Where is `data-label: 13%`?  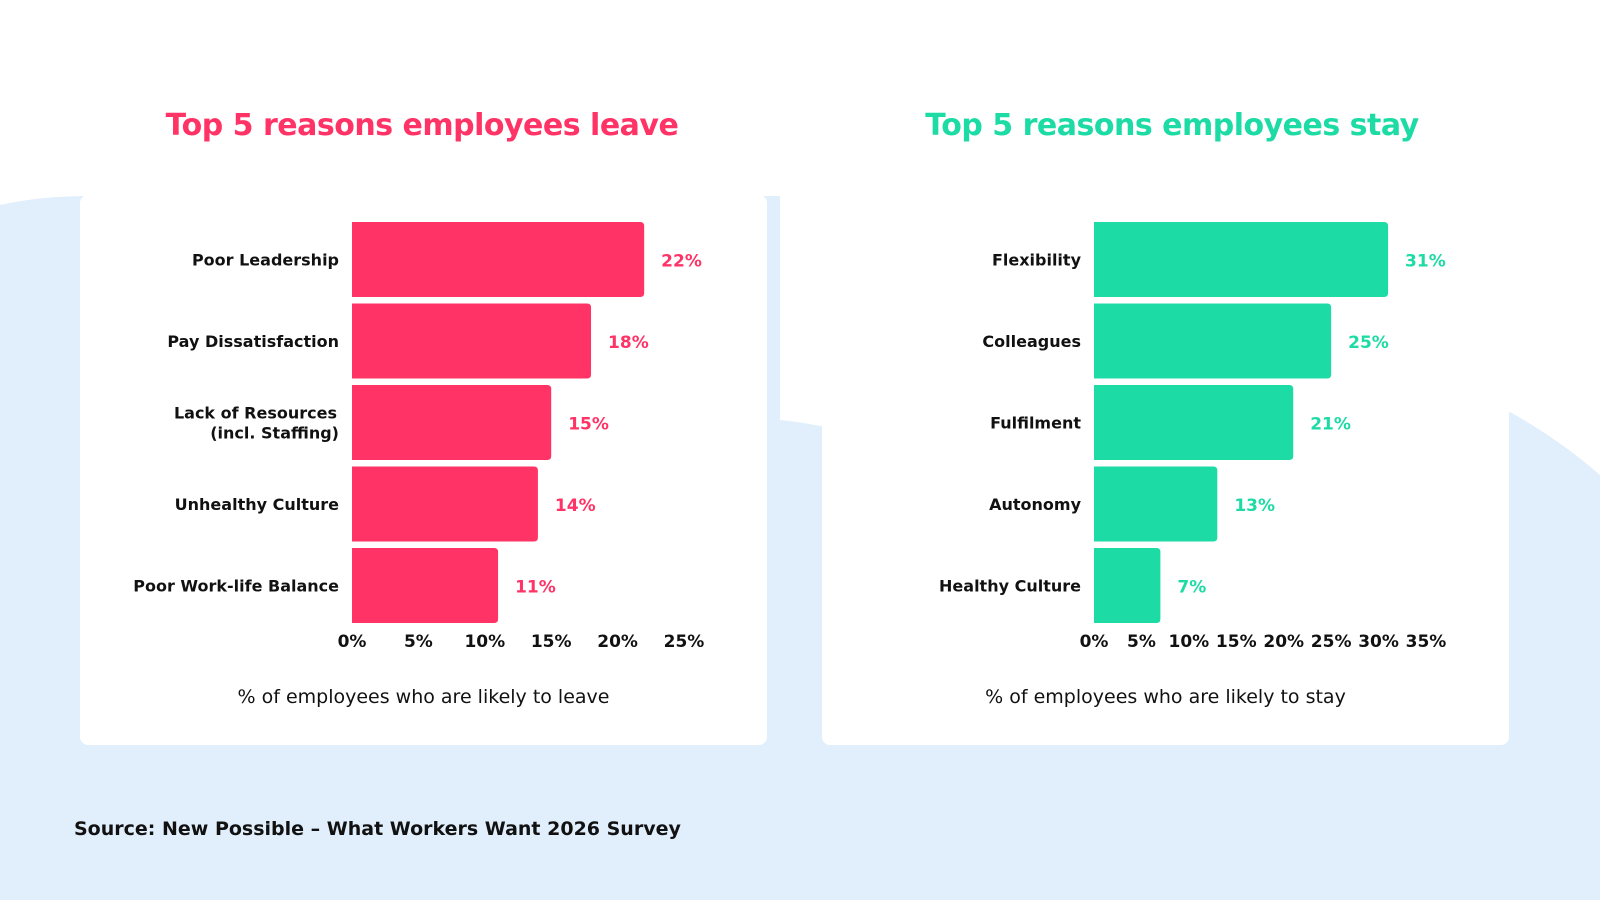 data-label: 13% is located at coordinates (1254, 506).